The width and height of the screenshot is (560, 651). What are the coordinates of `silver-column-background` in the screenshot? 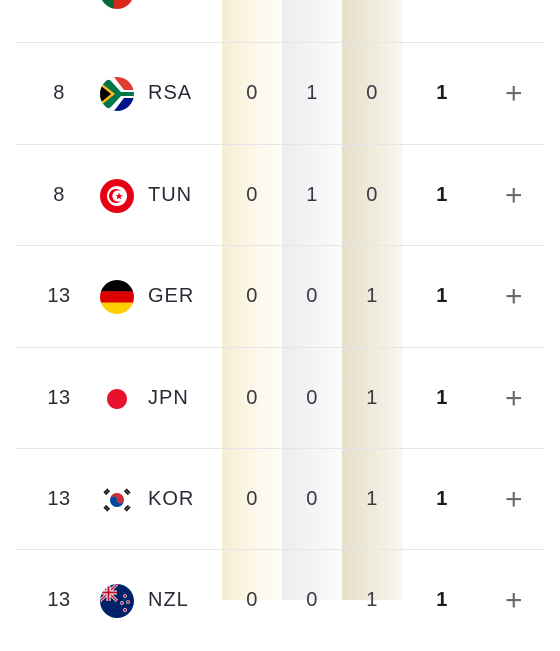 It's located at (312, 300).